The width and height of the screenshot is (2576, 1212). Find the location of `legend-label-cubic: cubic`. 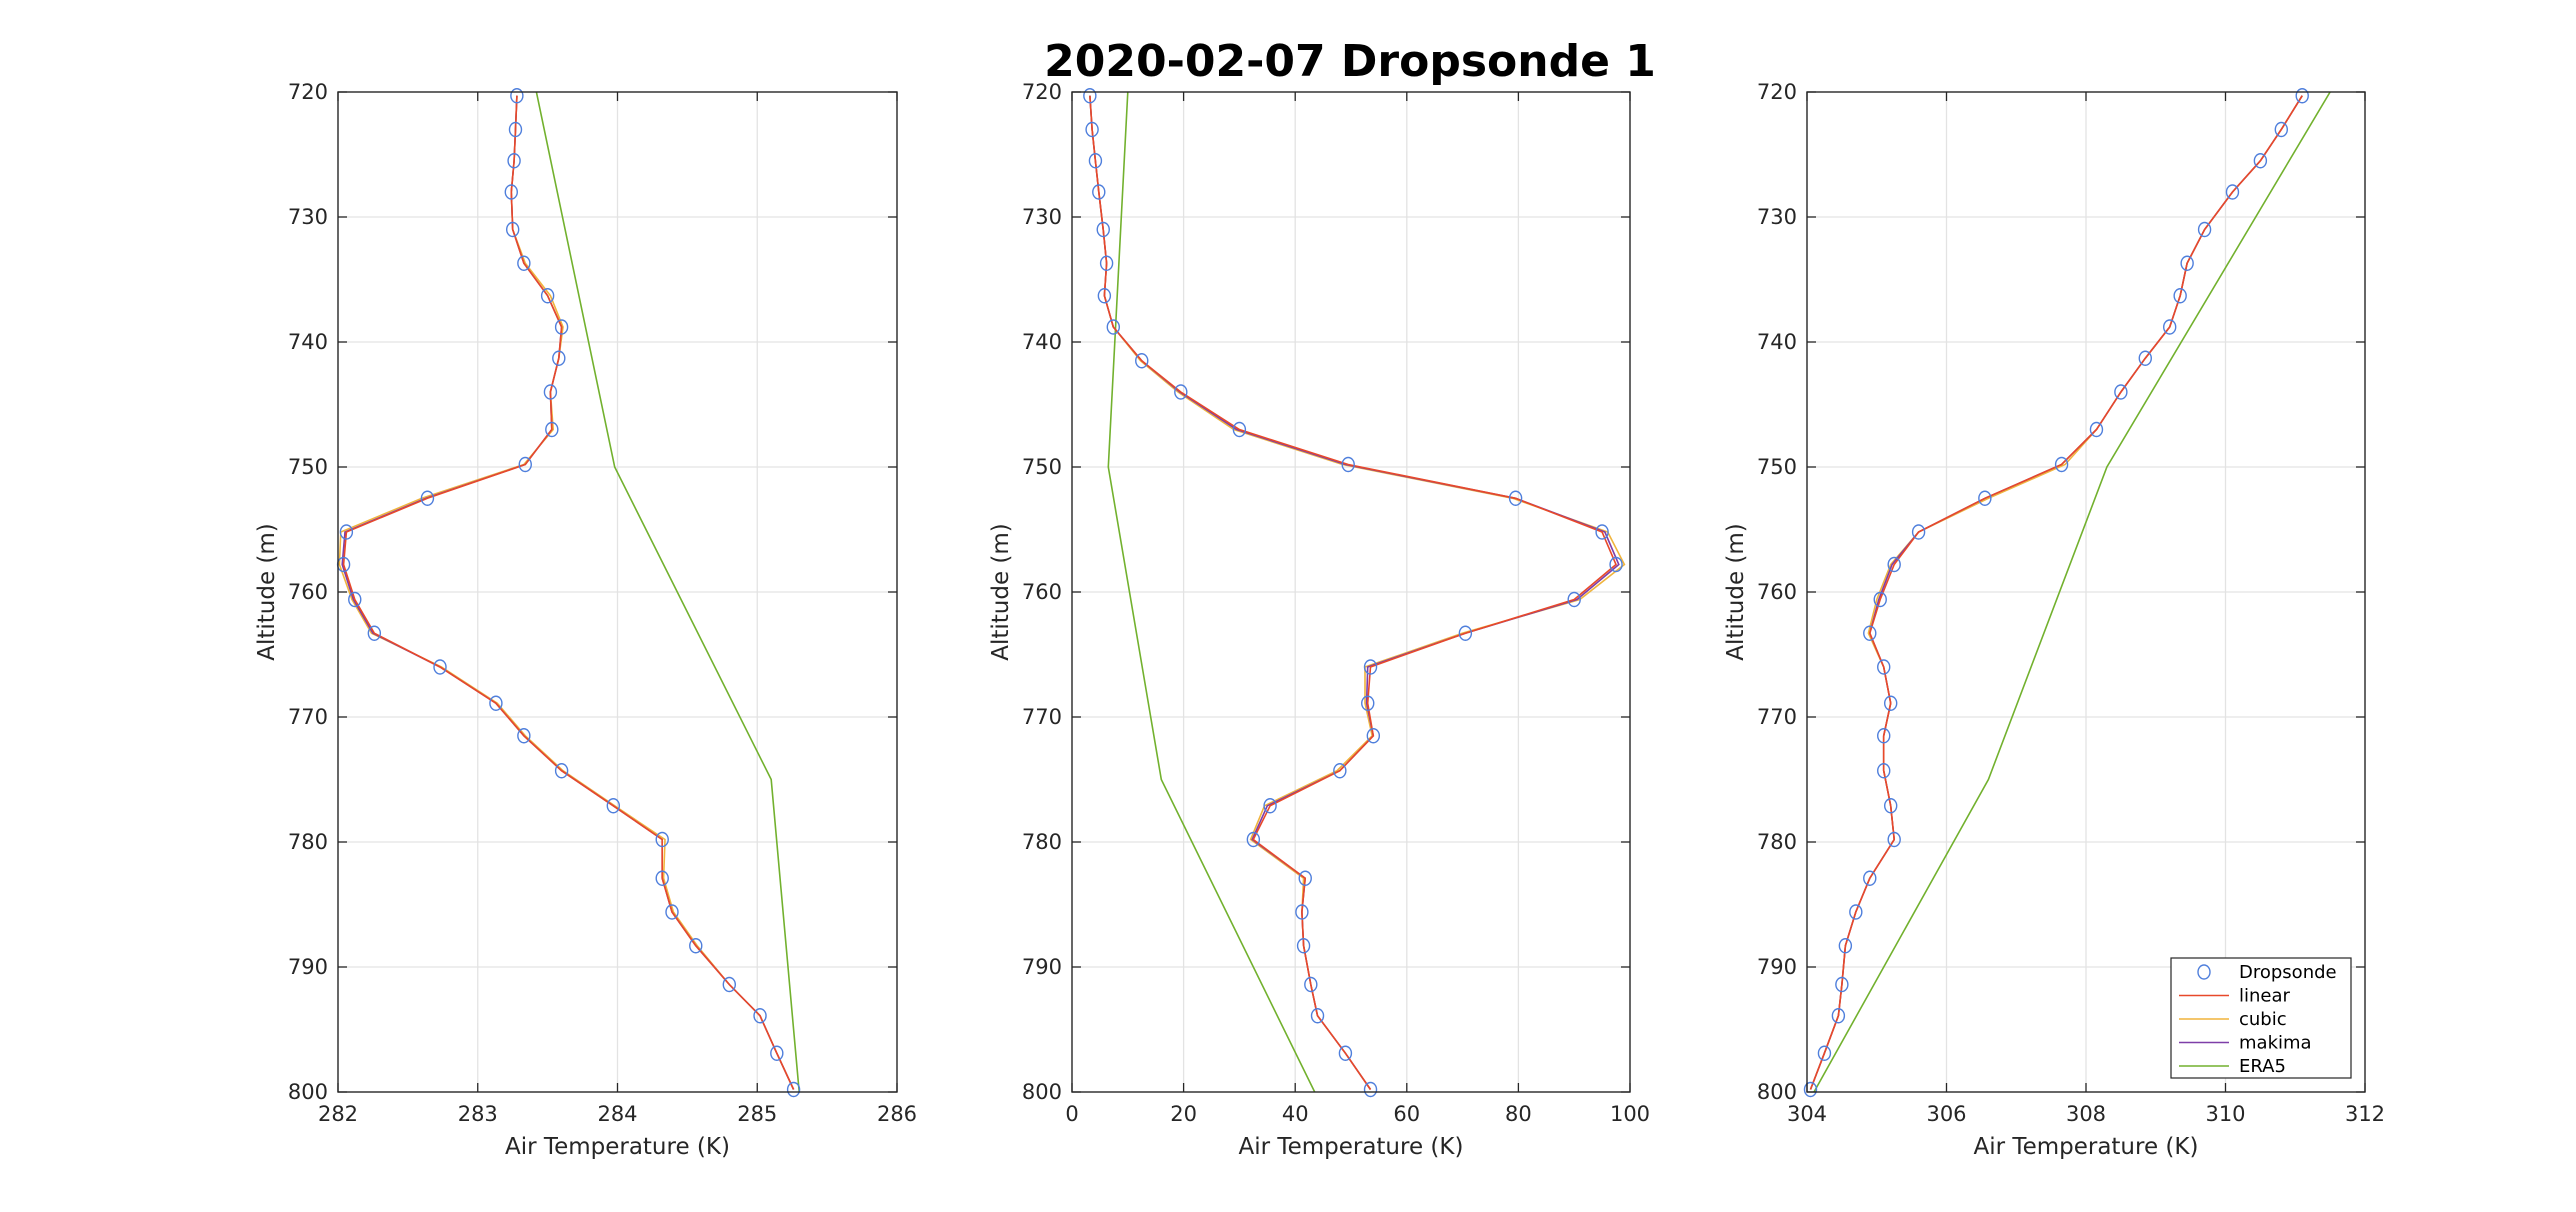

legend-label-cubic: cubic is located at coordinates (2263, 1019).